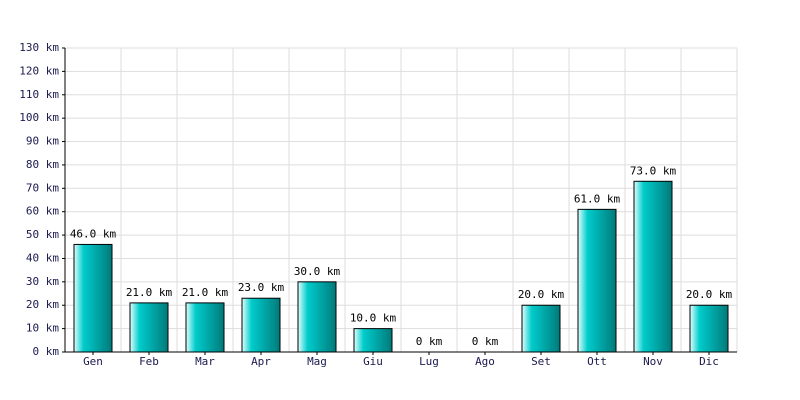 The image size is (800, 400). Describe the element at coordinates (39, 47) in the screenshot. I see `y-tick-label: 130 km` at that location.